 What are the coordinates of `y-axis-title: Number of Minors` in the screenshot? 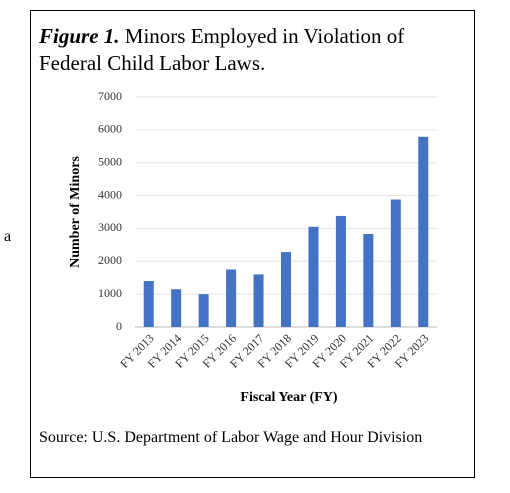 It's located at (75, 212).